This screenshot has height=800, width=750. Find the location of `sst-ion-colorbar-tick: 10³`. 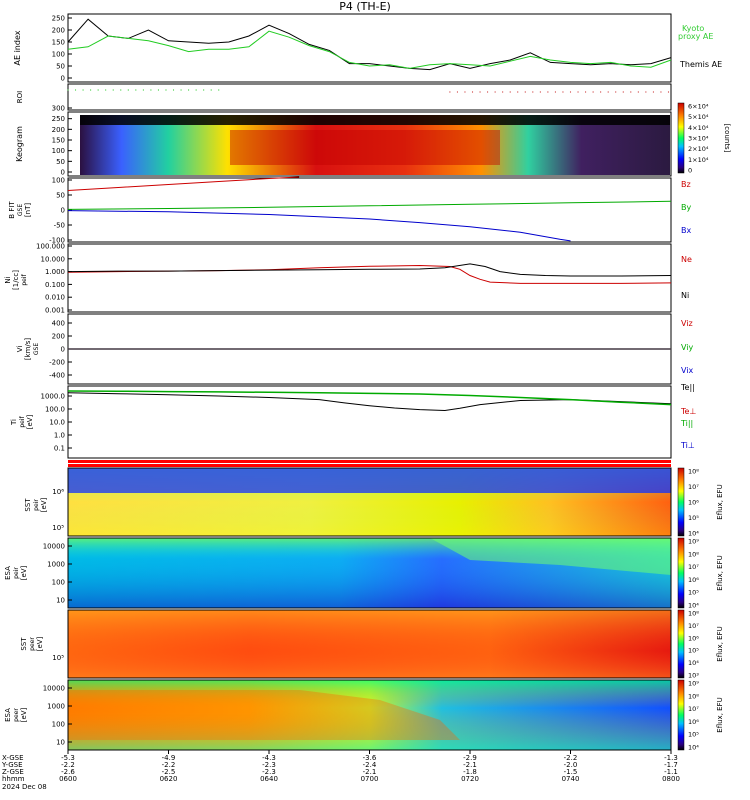

sst-ion-colorbar-tick: 10³ is located at coordinates (693, 676).